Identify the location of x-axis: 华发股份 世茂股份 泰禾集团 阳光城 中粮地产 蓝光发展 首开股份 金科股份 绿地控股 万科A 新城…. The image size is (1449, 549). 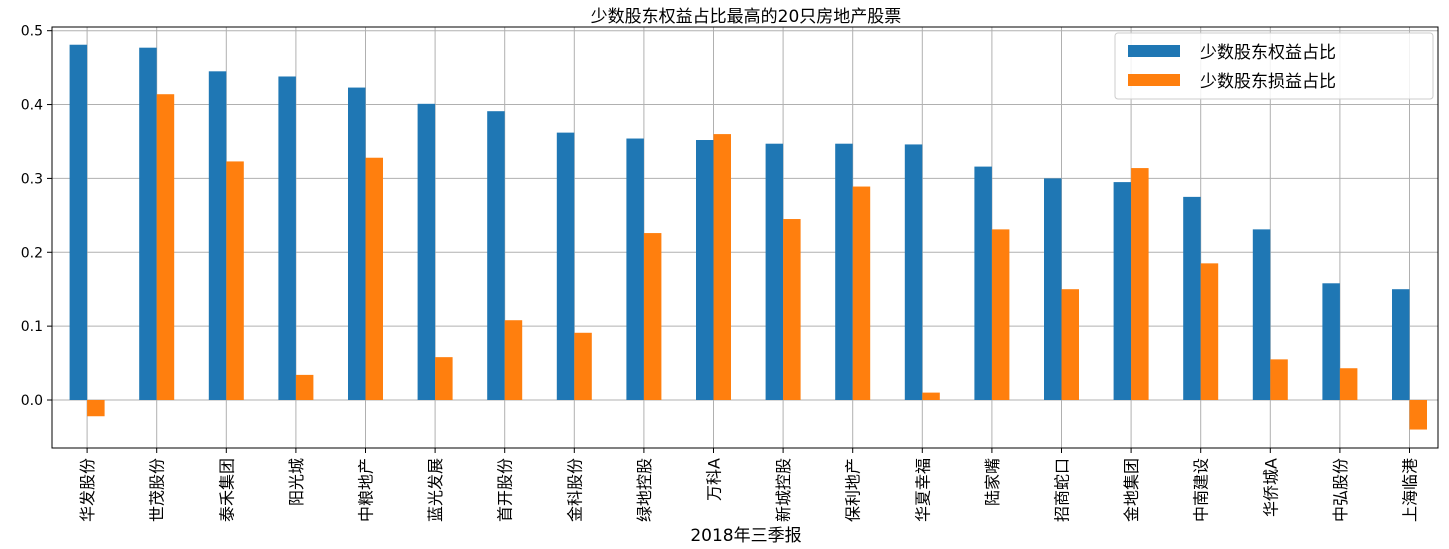
(749, 485).